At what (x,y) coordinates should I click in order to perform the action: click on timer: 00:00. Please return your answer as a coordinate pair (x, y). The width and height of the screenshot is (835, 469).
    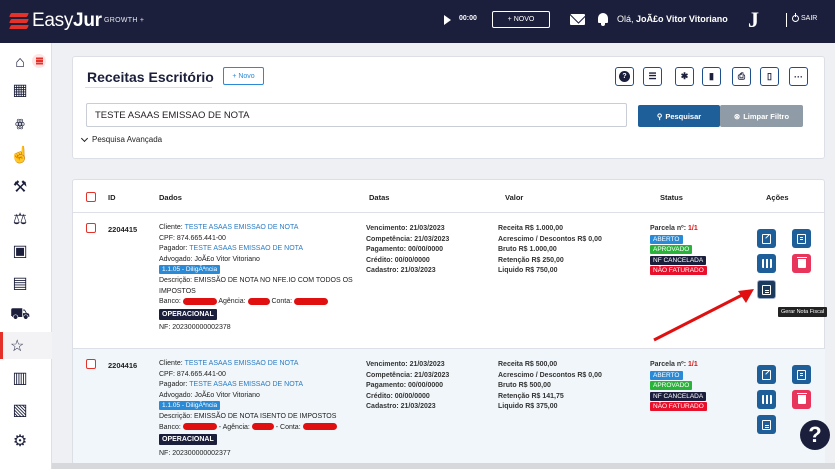
    Looking at the image, I should click on (468, 18).